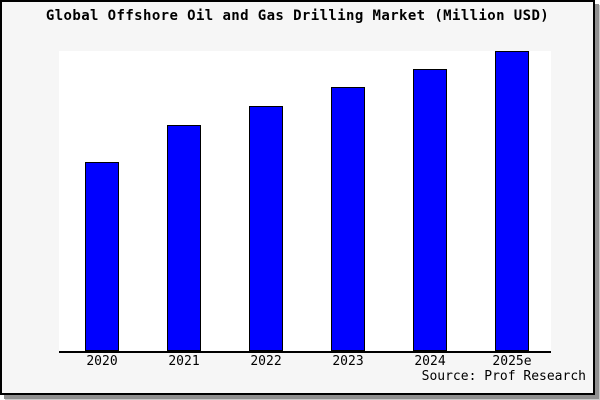 Image resolution: width=600 pixels, height=400 pixels. I want to click on source-label: Source: Prof Research, so click(503, 376).